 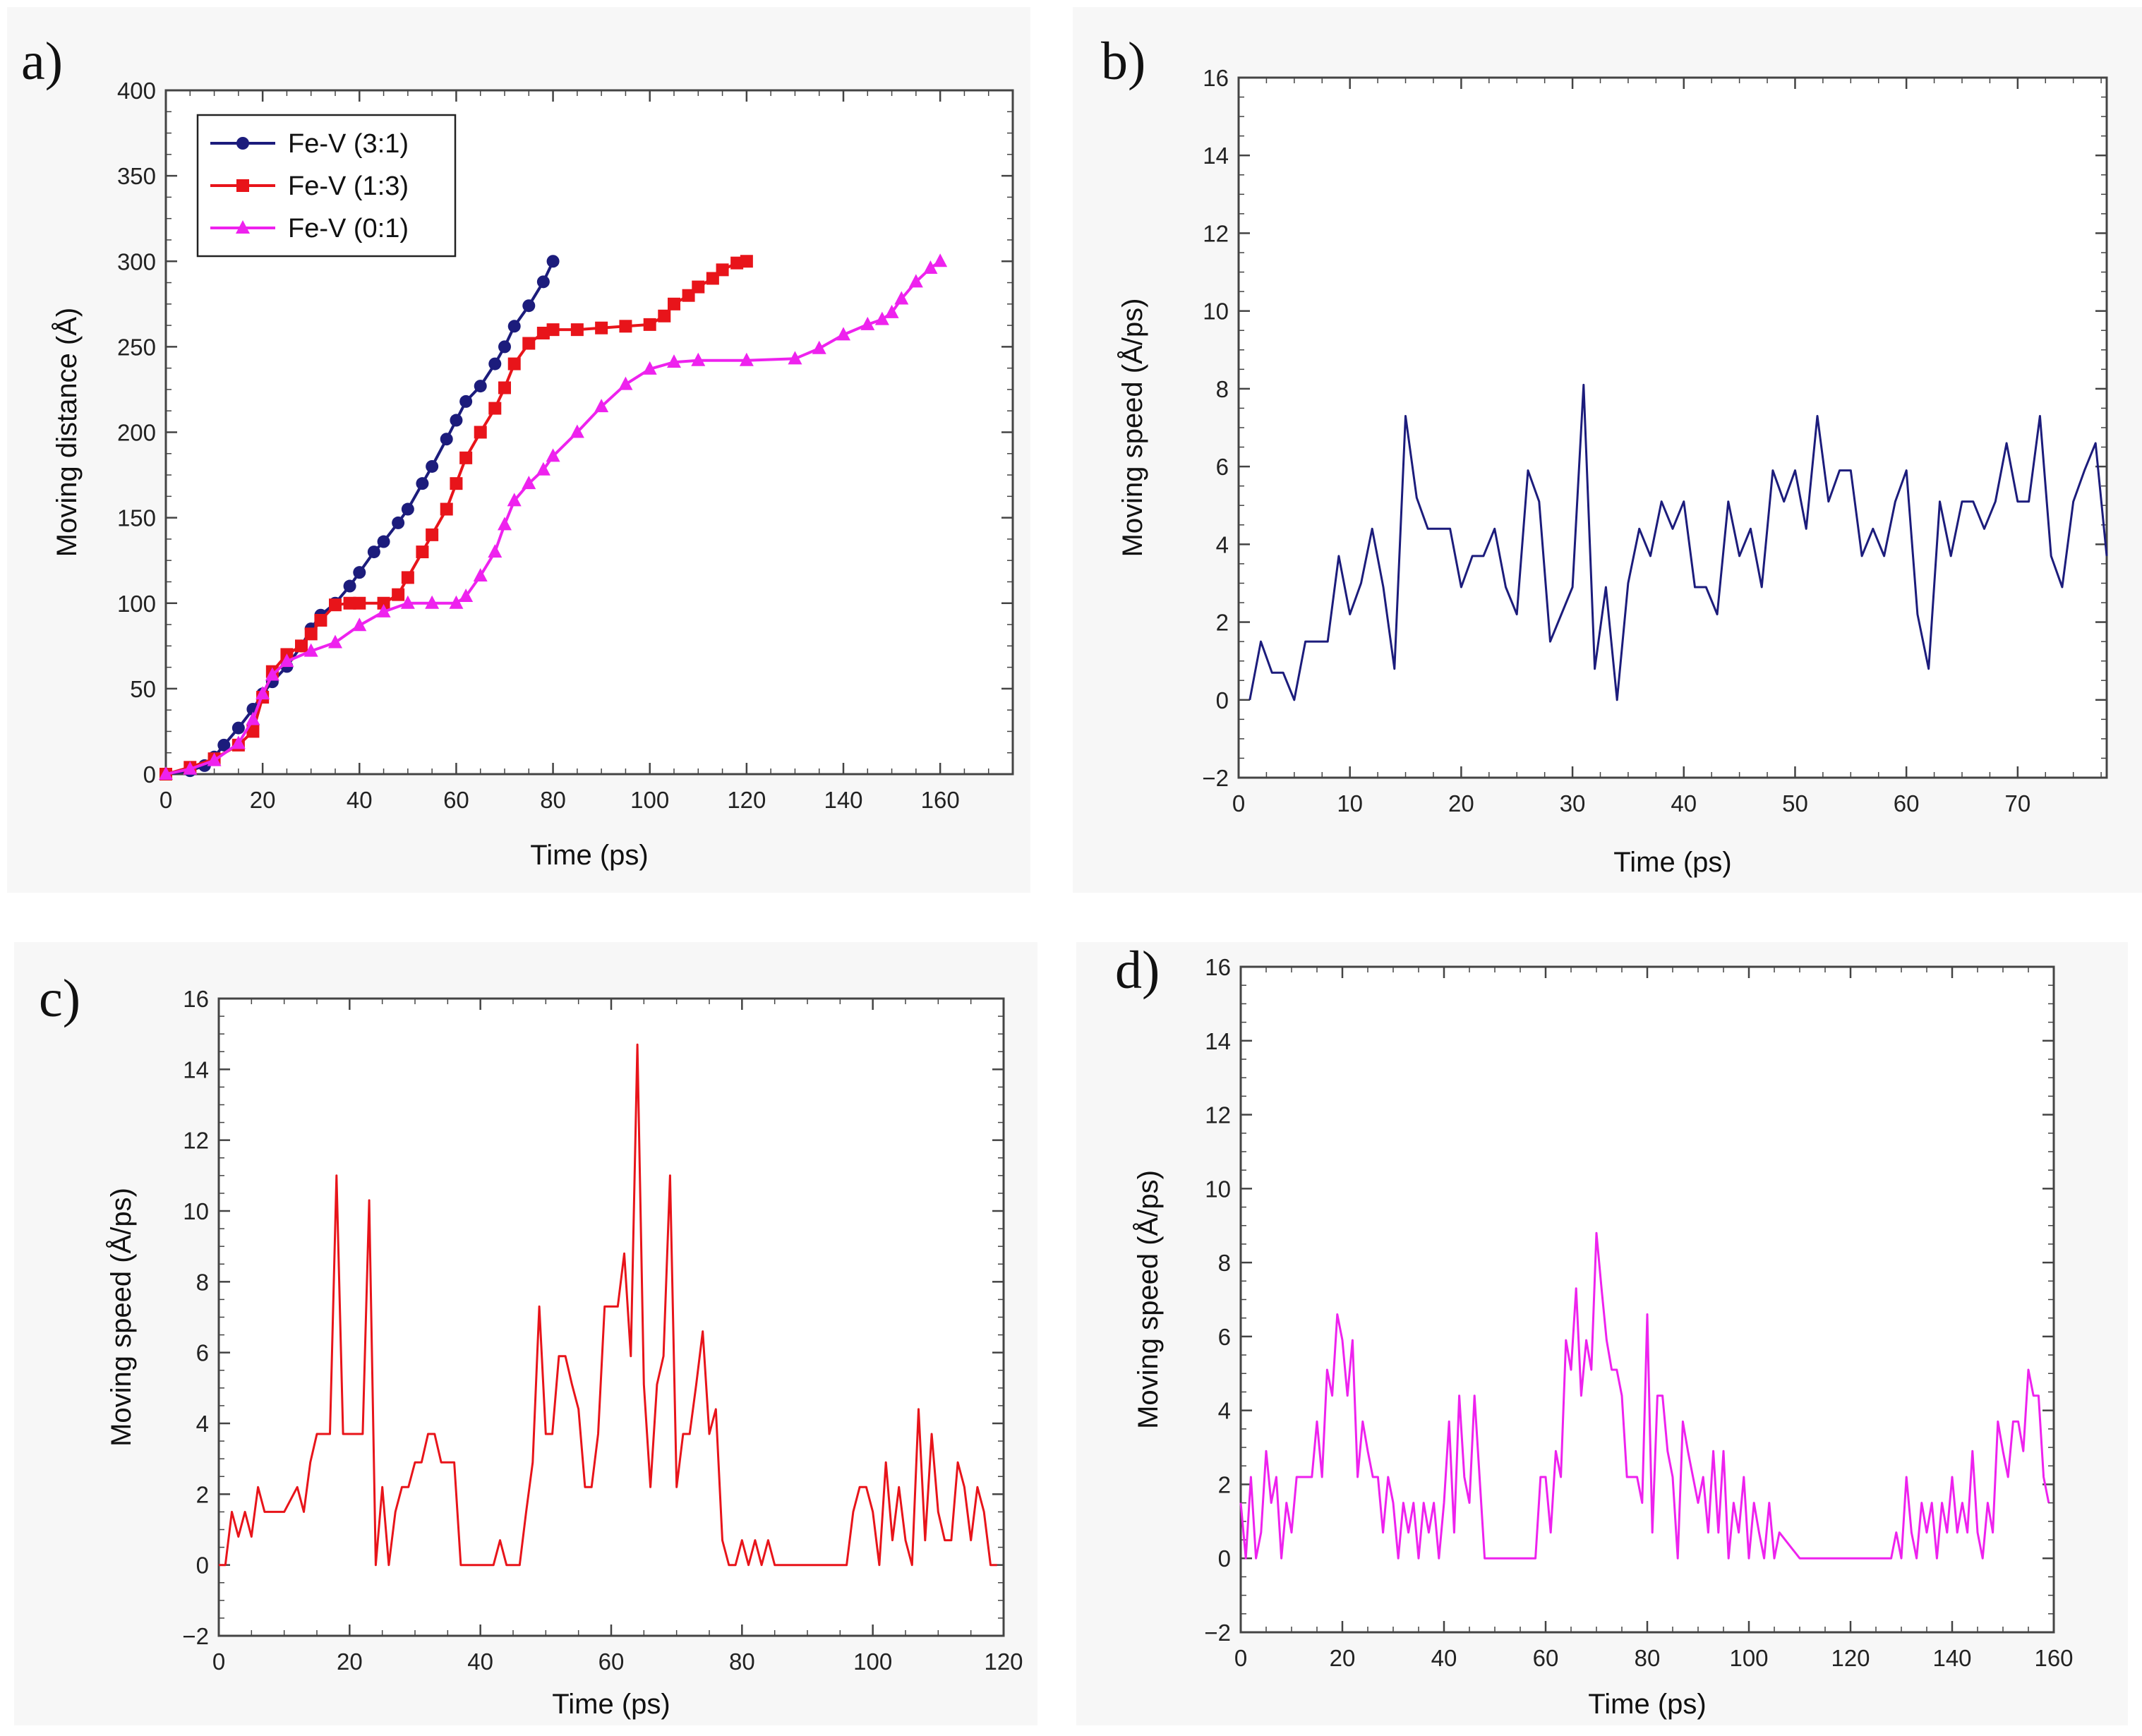 I want to click on x-tick-label: 120, so click(x=746, y=800).